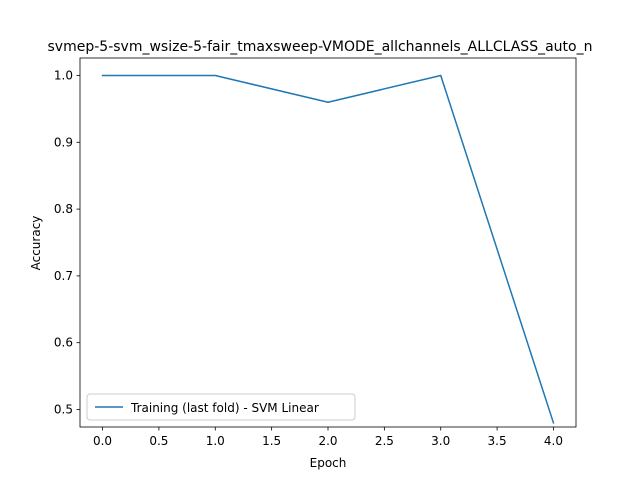  Describe the element at coordinates (440, 441) in the screenshot. I see `x-tick-label: 3.0` at that location.